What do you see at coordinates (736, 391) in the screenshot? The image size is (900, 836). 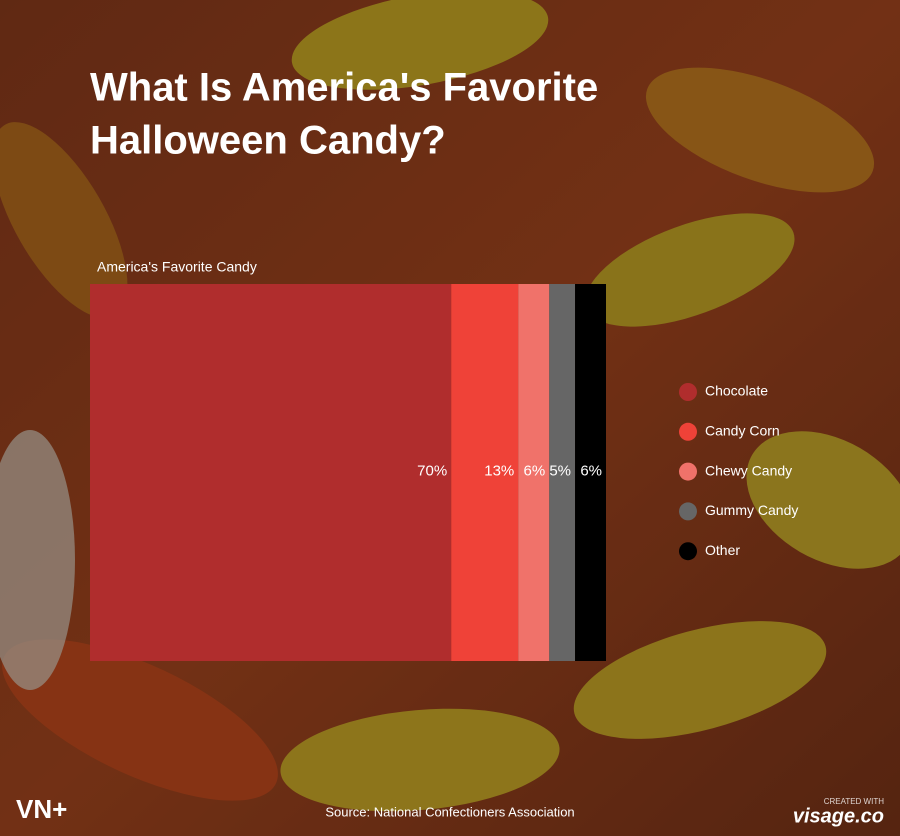 I see `legend-label: Chocolate` at bounding box center [736, 391].